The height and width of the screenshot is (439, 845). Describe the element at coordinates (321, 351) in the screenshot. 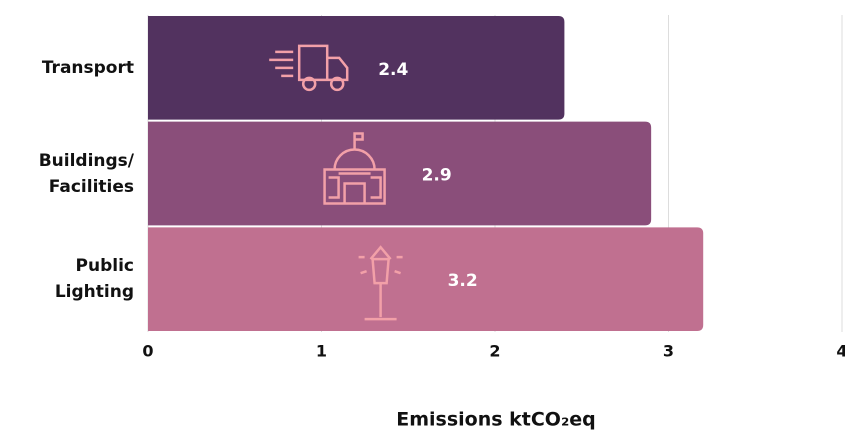

I see `x-tick-label: 1` at that location.